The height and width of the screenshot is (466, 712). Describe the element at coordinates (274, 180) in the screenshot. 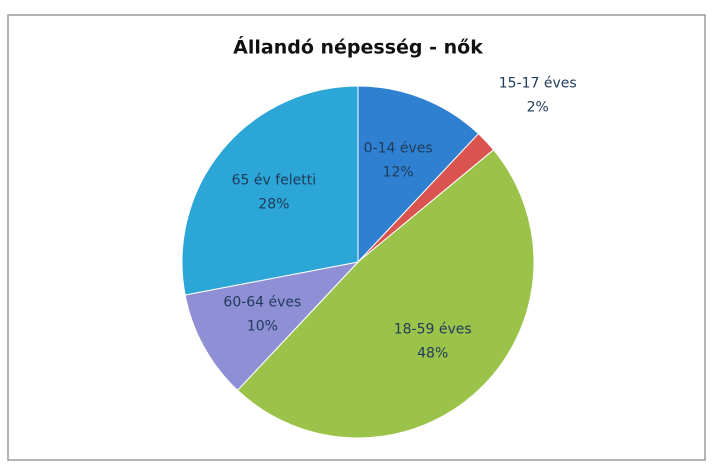

I see `slice-category-label: 65 év feletti` at that location.